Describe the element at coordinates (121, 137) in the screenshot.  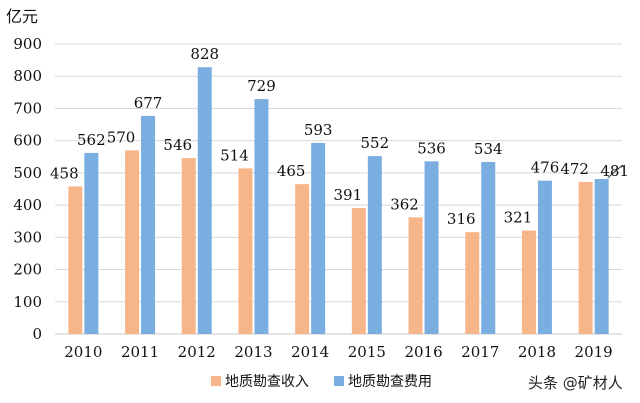
I see `data-label: 570` at that location.